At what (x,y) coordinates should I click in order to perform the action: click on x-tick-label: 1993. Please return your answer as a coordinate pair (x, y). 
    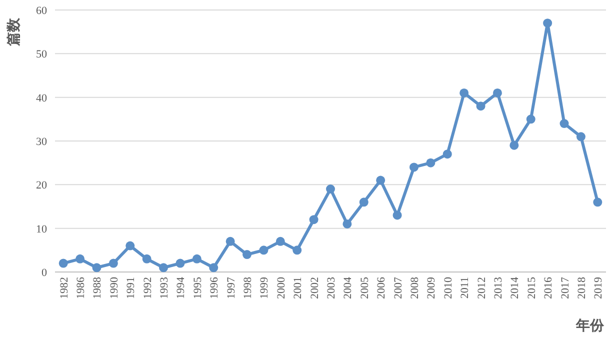
    Looking at the image, I should click on (164, 287).